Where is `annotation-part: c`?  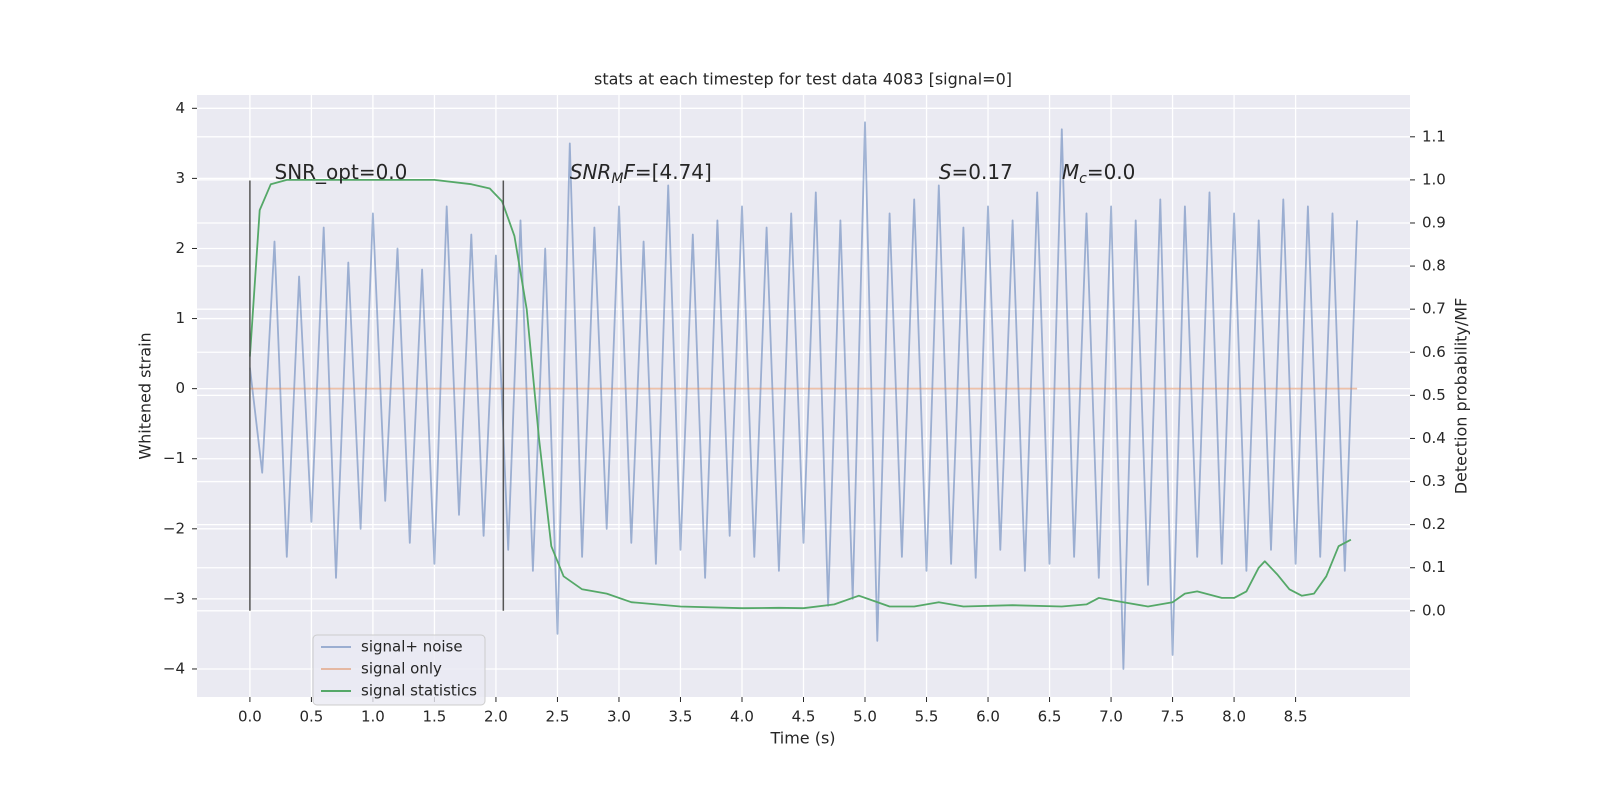
annotation-part: c is located at coordinates (1083, 179).